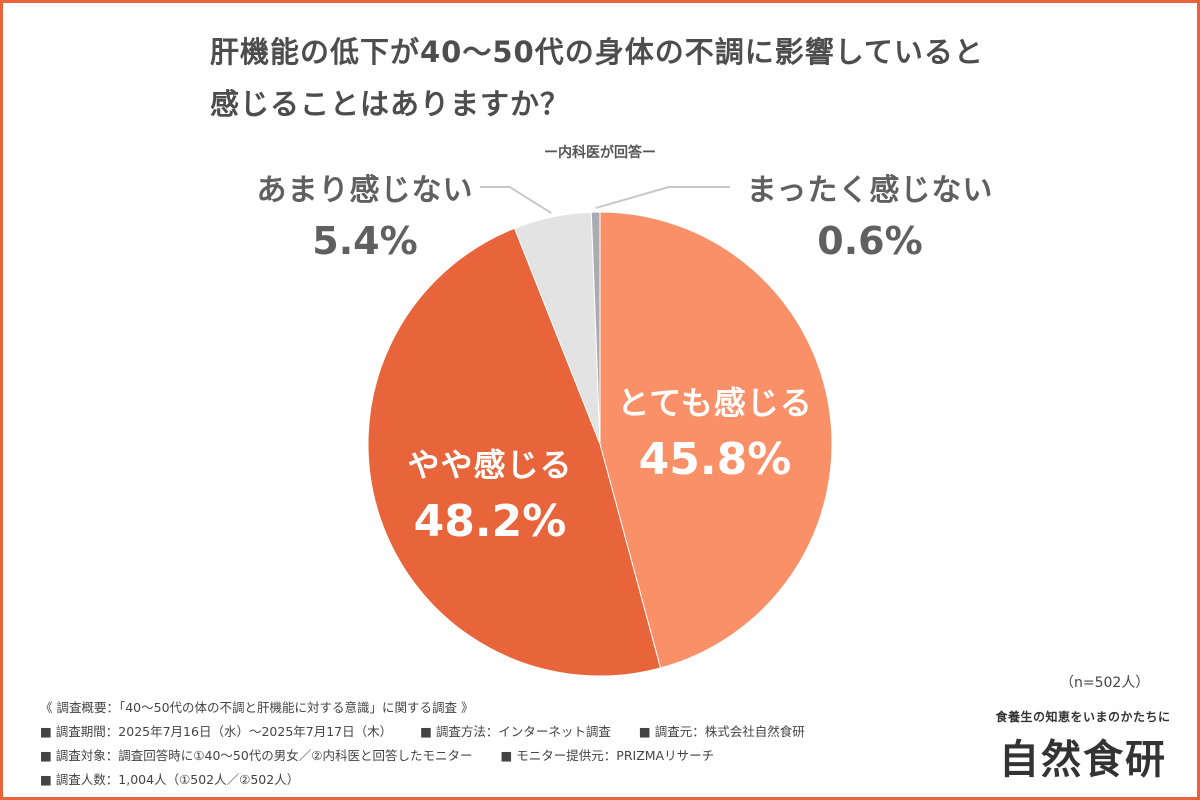 The image size is (1200, 800). Describe the element at coordinates (515, 731) in the screenshot. I see `survey-method: ■ 調査方法：インターネット調査` at that location.